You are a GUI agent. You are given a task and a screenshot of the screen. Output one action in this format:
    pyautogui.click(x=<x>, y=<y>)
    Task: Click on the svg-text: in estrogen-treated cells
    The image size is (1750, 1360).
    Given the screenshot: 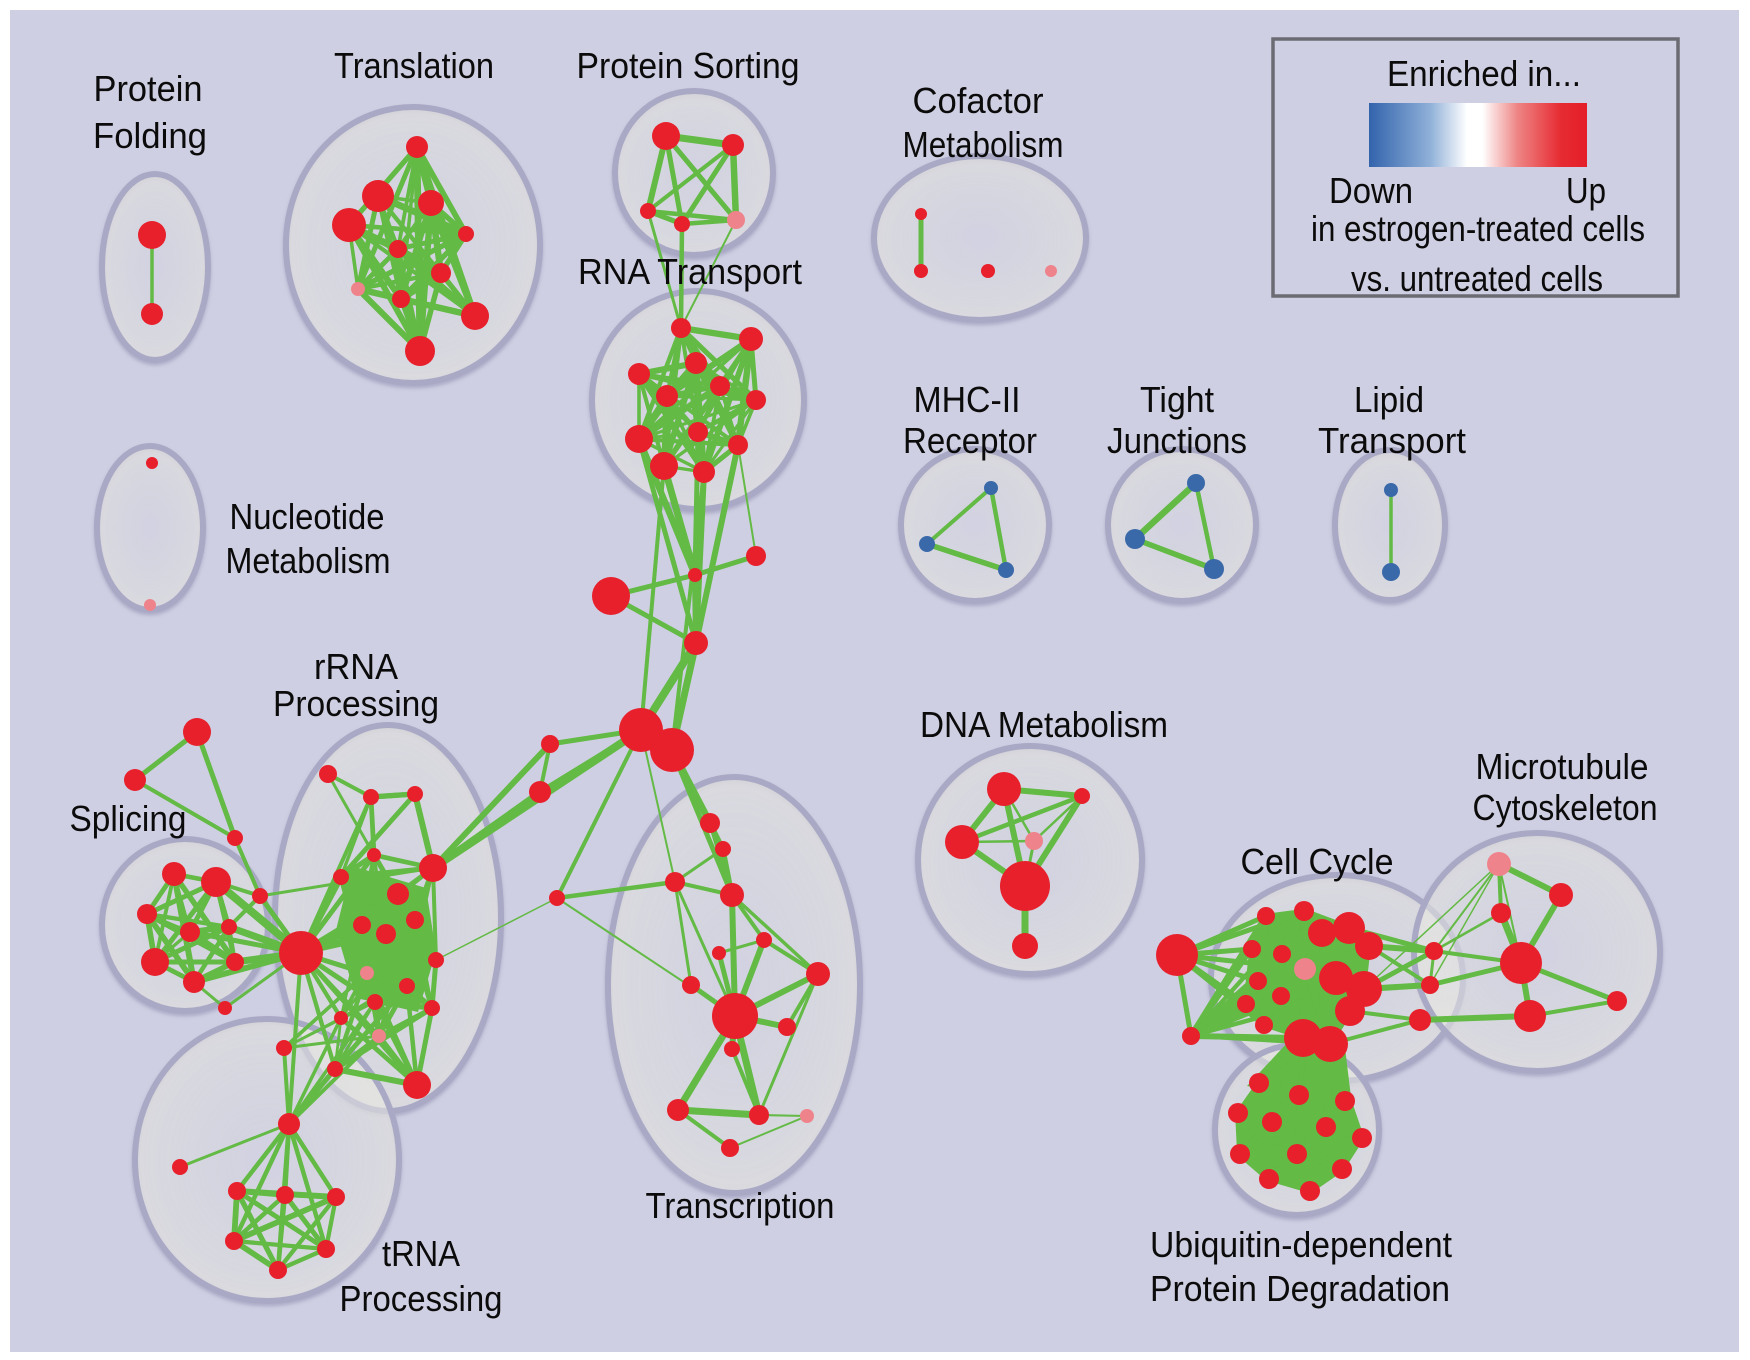 What is the action you would take?
    pyautogui.click(x=1478, y=228)
    